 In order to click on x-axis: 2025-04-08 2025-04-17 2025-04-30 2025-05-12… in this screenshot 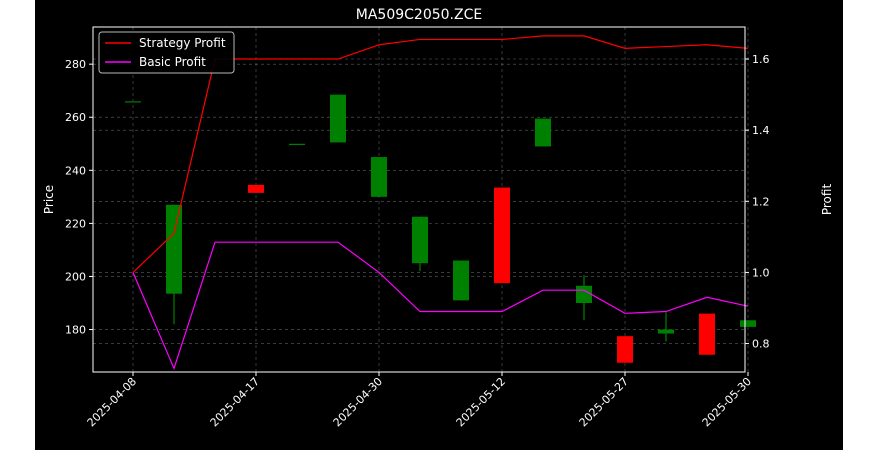, I will do `click(419, 400)`.